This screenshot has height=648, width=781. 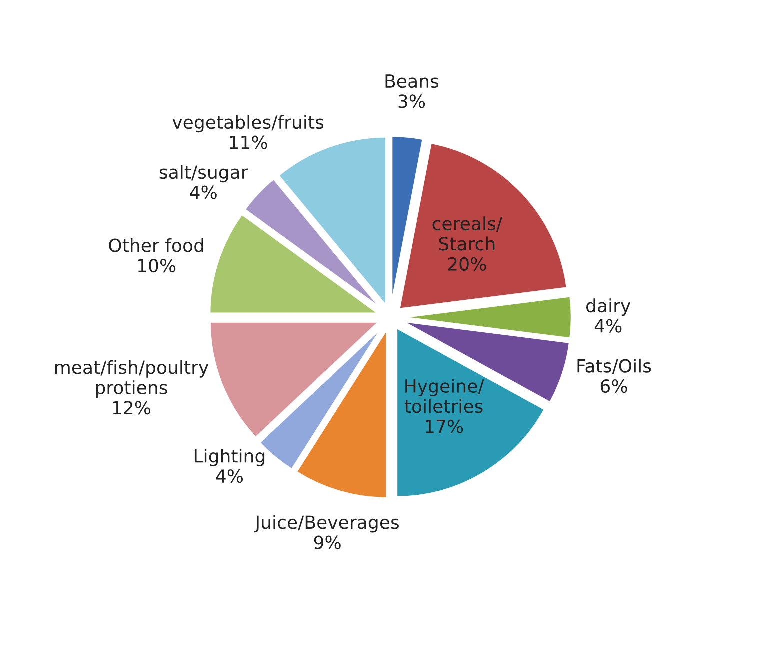 What do you see at coordinates (156, 245) in the screenshot?
I see `slice-label: Other food` at bounding box center [156, 245].